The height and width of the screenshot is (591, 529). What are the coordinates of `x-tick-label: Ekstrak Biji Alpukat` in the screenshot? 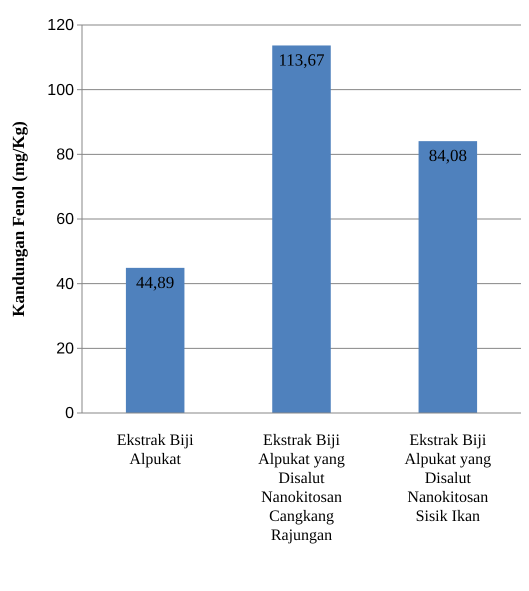 It's located at (155, 450).